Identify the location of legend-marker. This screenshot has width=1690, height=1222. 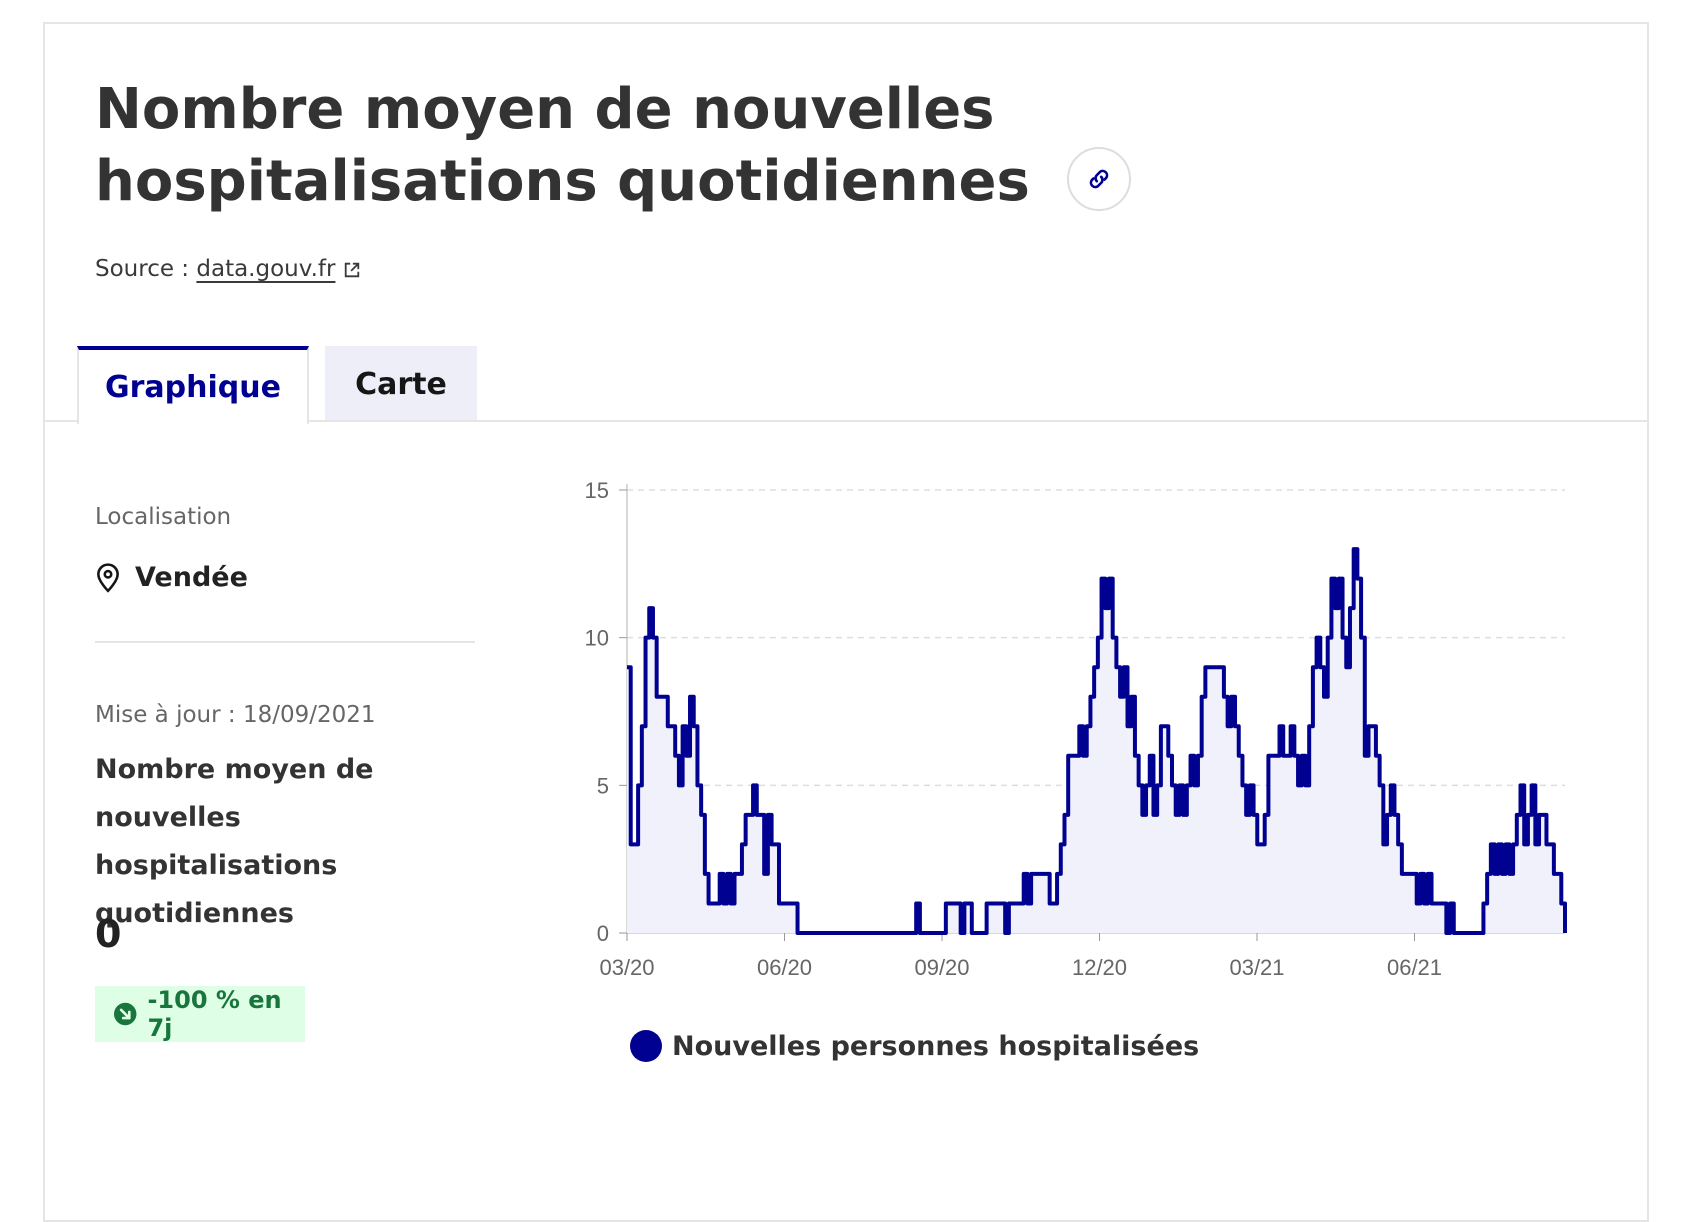
(646, 1046).